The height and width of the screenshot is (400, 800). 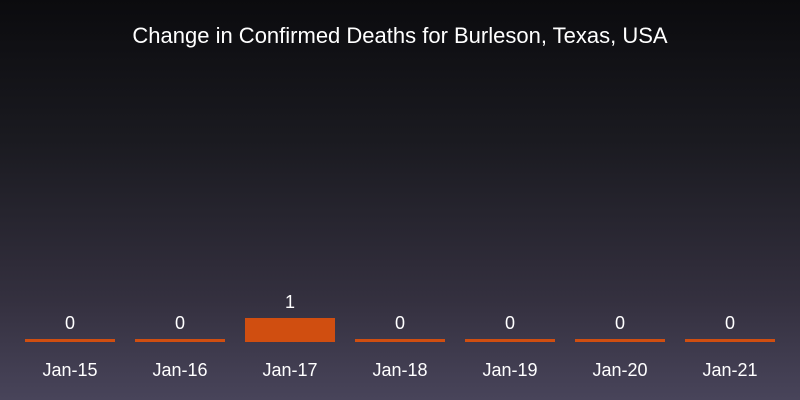 I want to click on value-label-jan-20: 0, so click(x=620, y=323).